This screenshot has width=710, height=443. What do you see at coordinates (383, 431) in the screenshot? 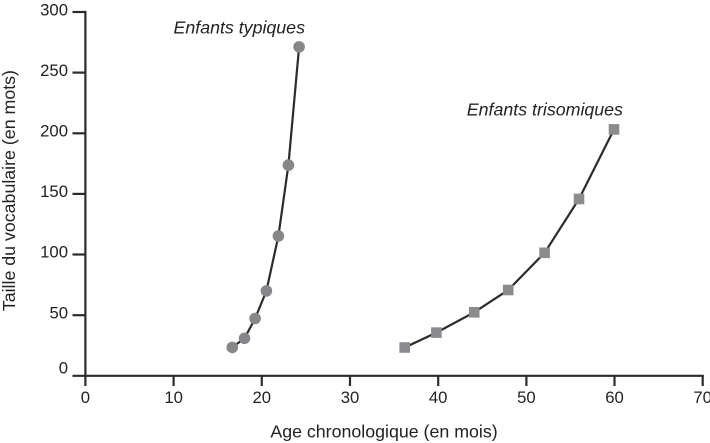
I see `svg-text: Age chronologique (en mois)` at bounding box center [383, 431].